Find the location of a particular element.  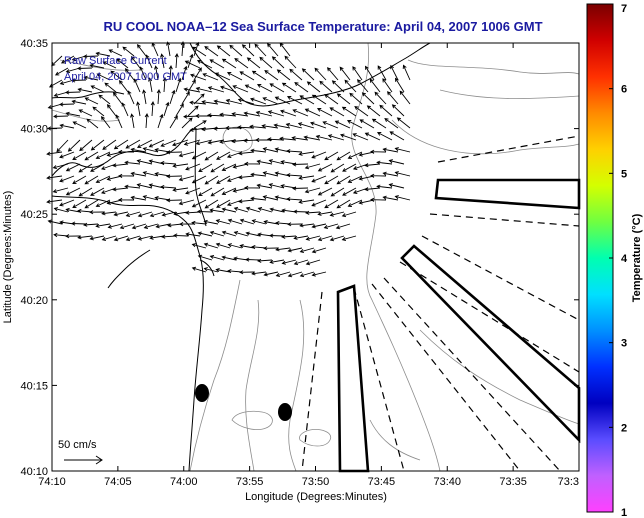

annotation-line-1: Raw Surface Current is located at coordinates (115, 61).